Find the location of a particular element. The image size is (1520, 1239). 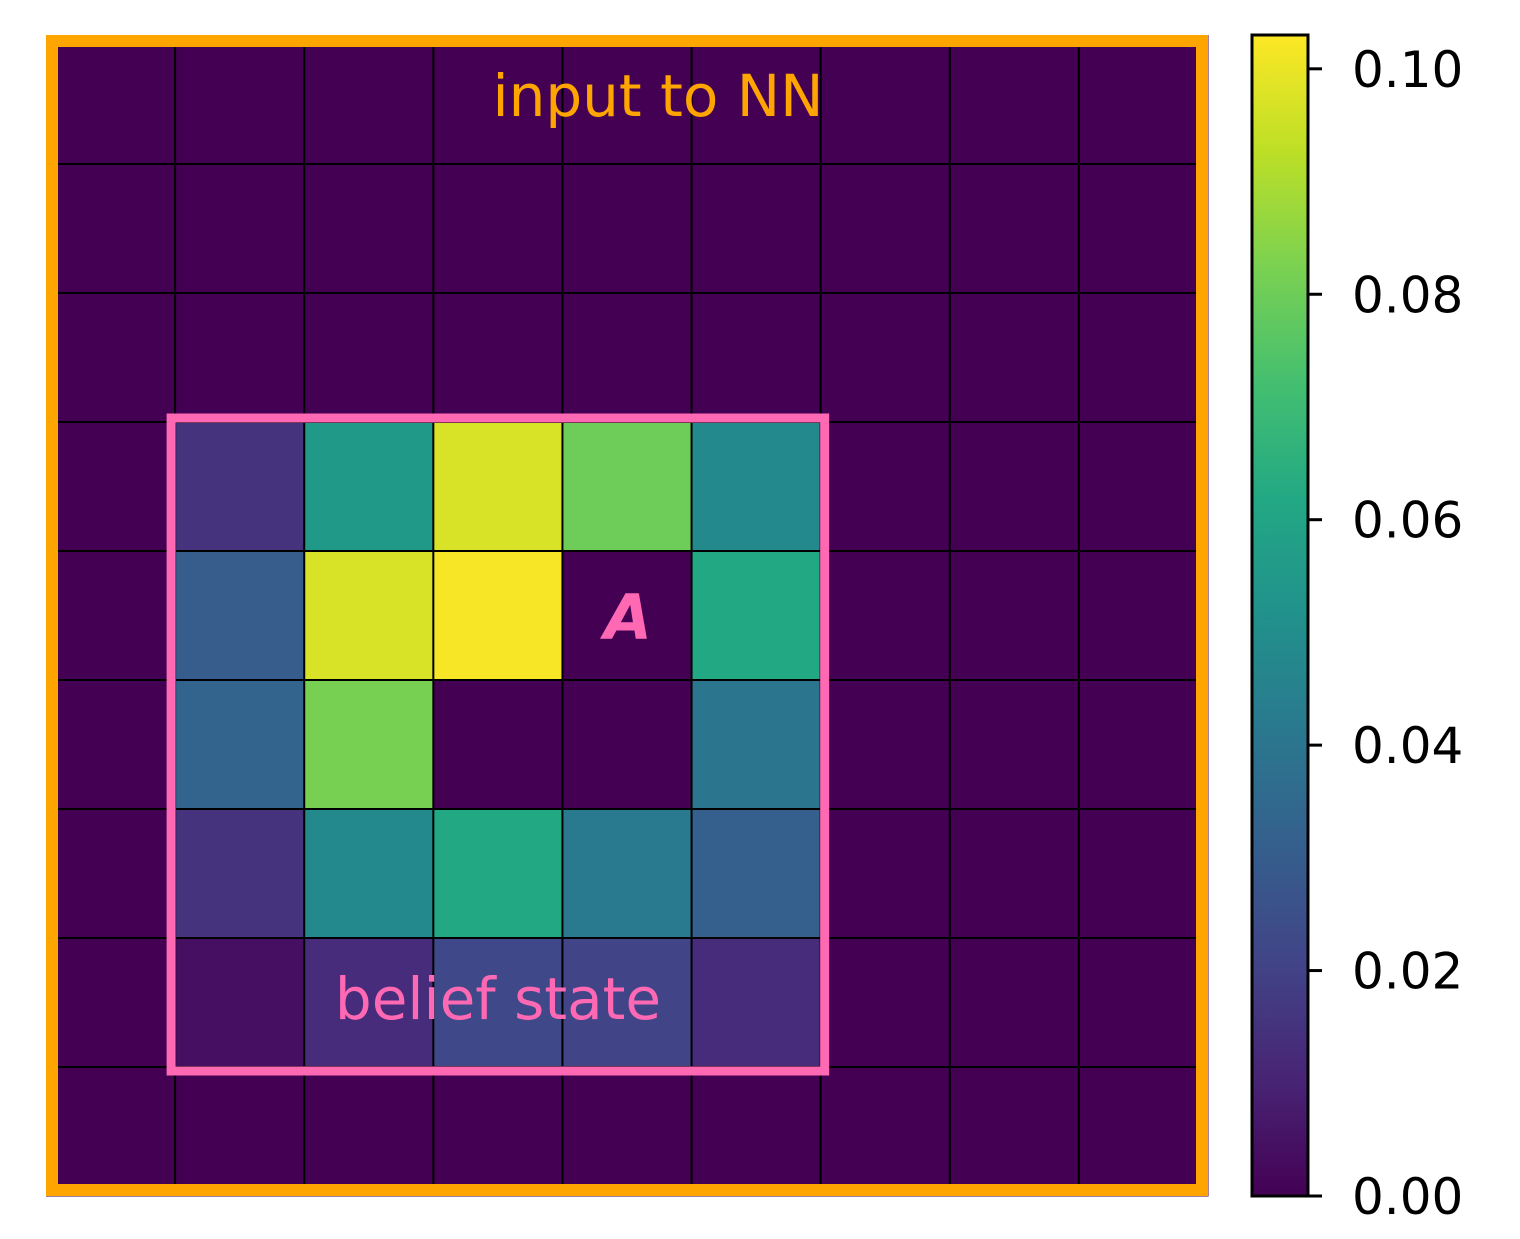

heatmap-cell-r3-c8 is located at coordinates (1143, 487).